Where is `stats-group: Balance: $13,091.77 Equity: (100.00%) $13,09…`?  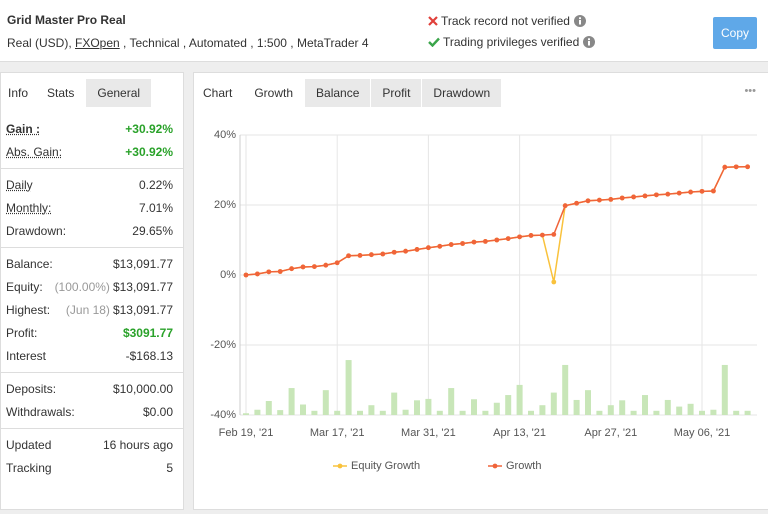 stats-group: Balance: $13,091.77 Equity: (100.00%) $13,09… is located at coordinates (92, 310).